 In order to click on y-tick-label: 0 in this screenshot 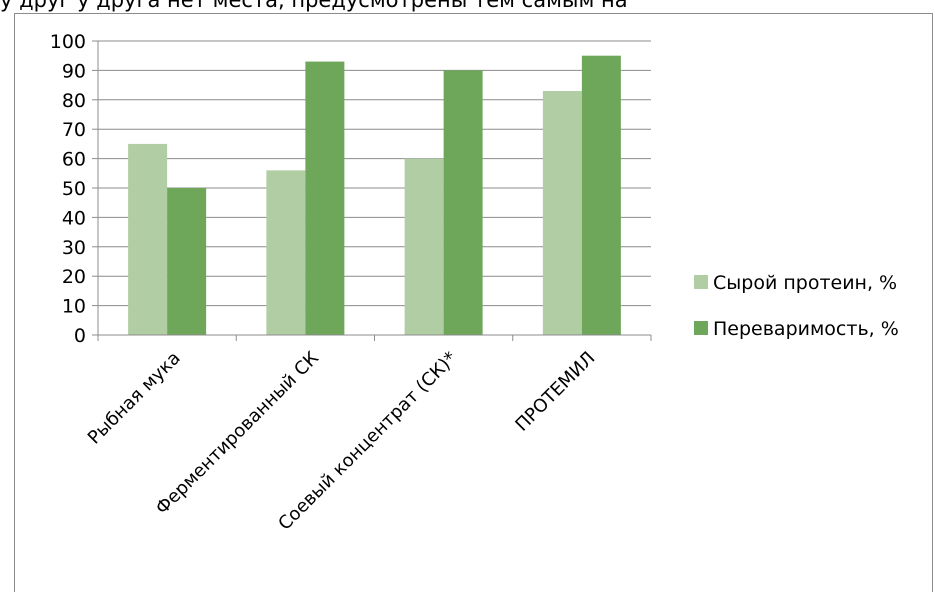, I will do `click(80, 336)`.